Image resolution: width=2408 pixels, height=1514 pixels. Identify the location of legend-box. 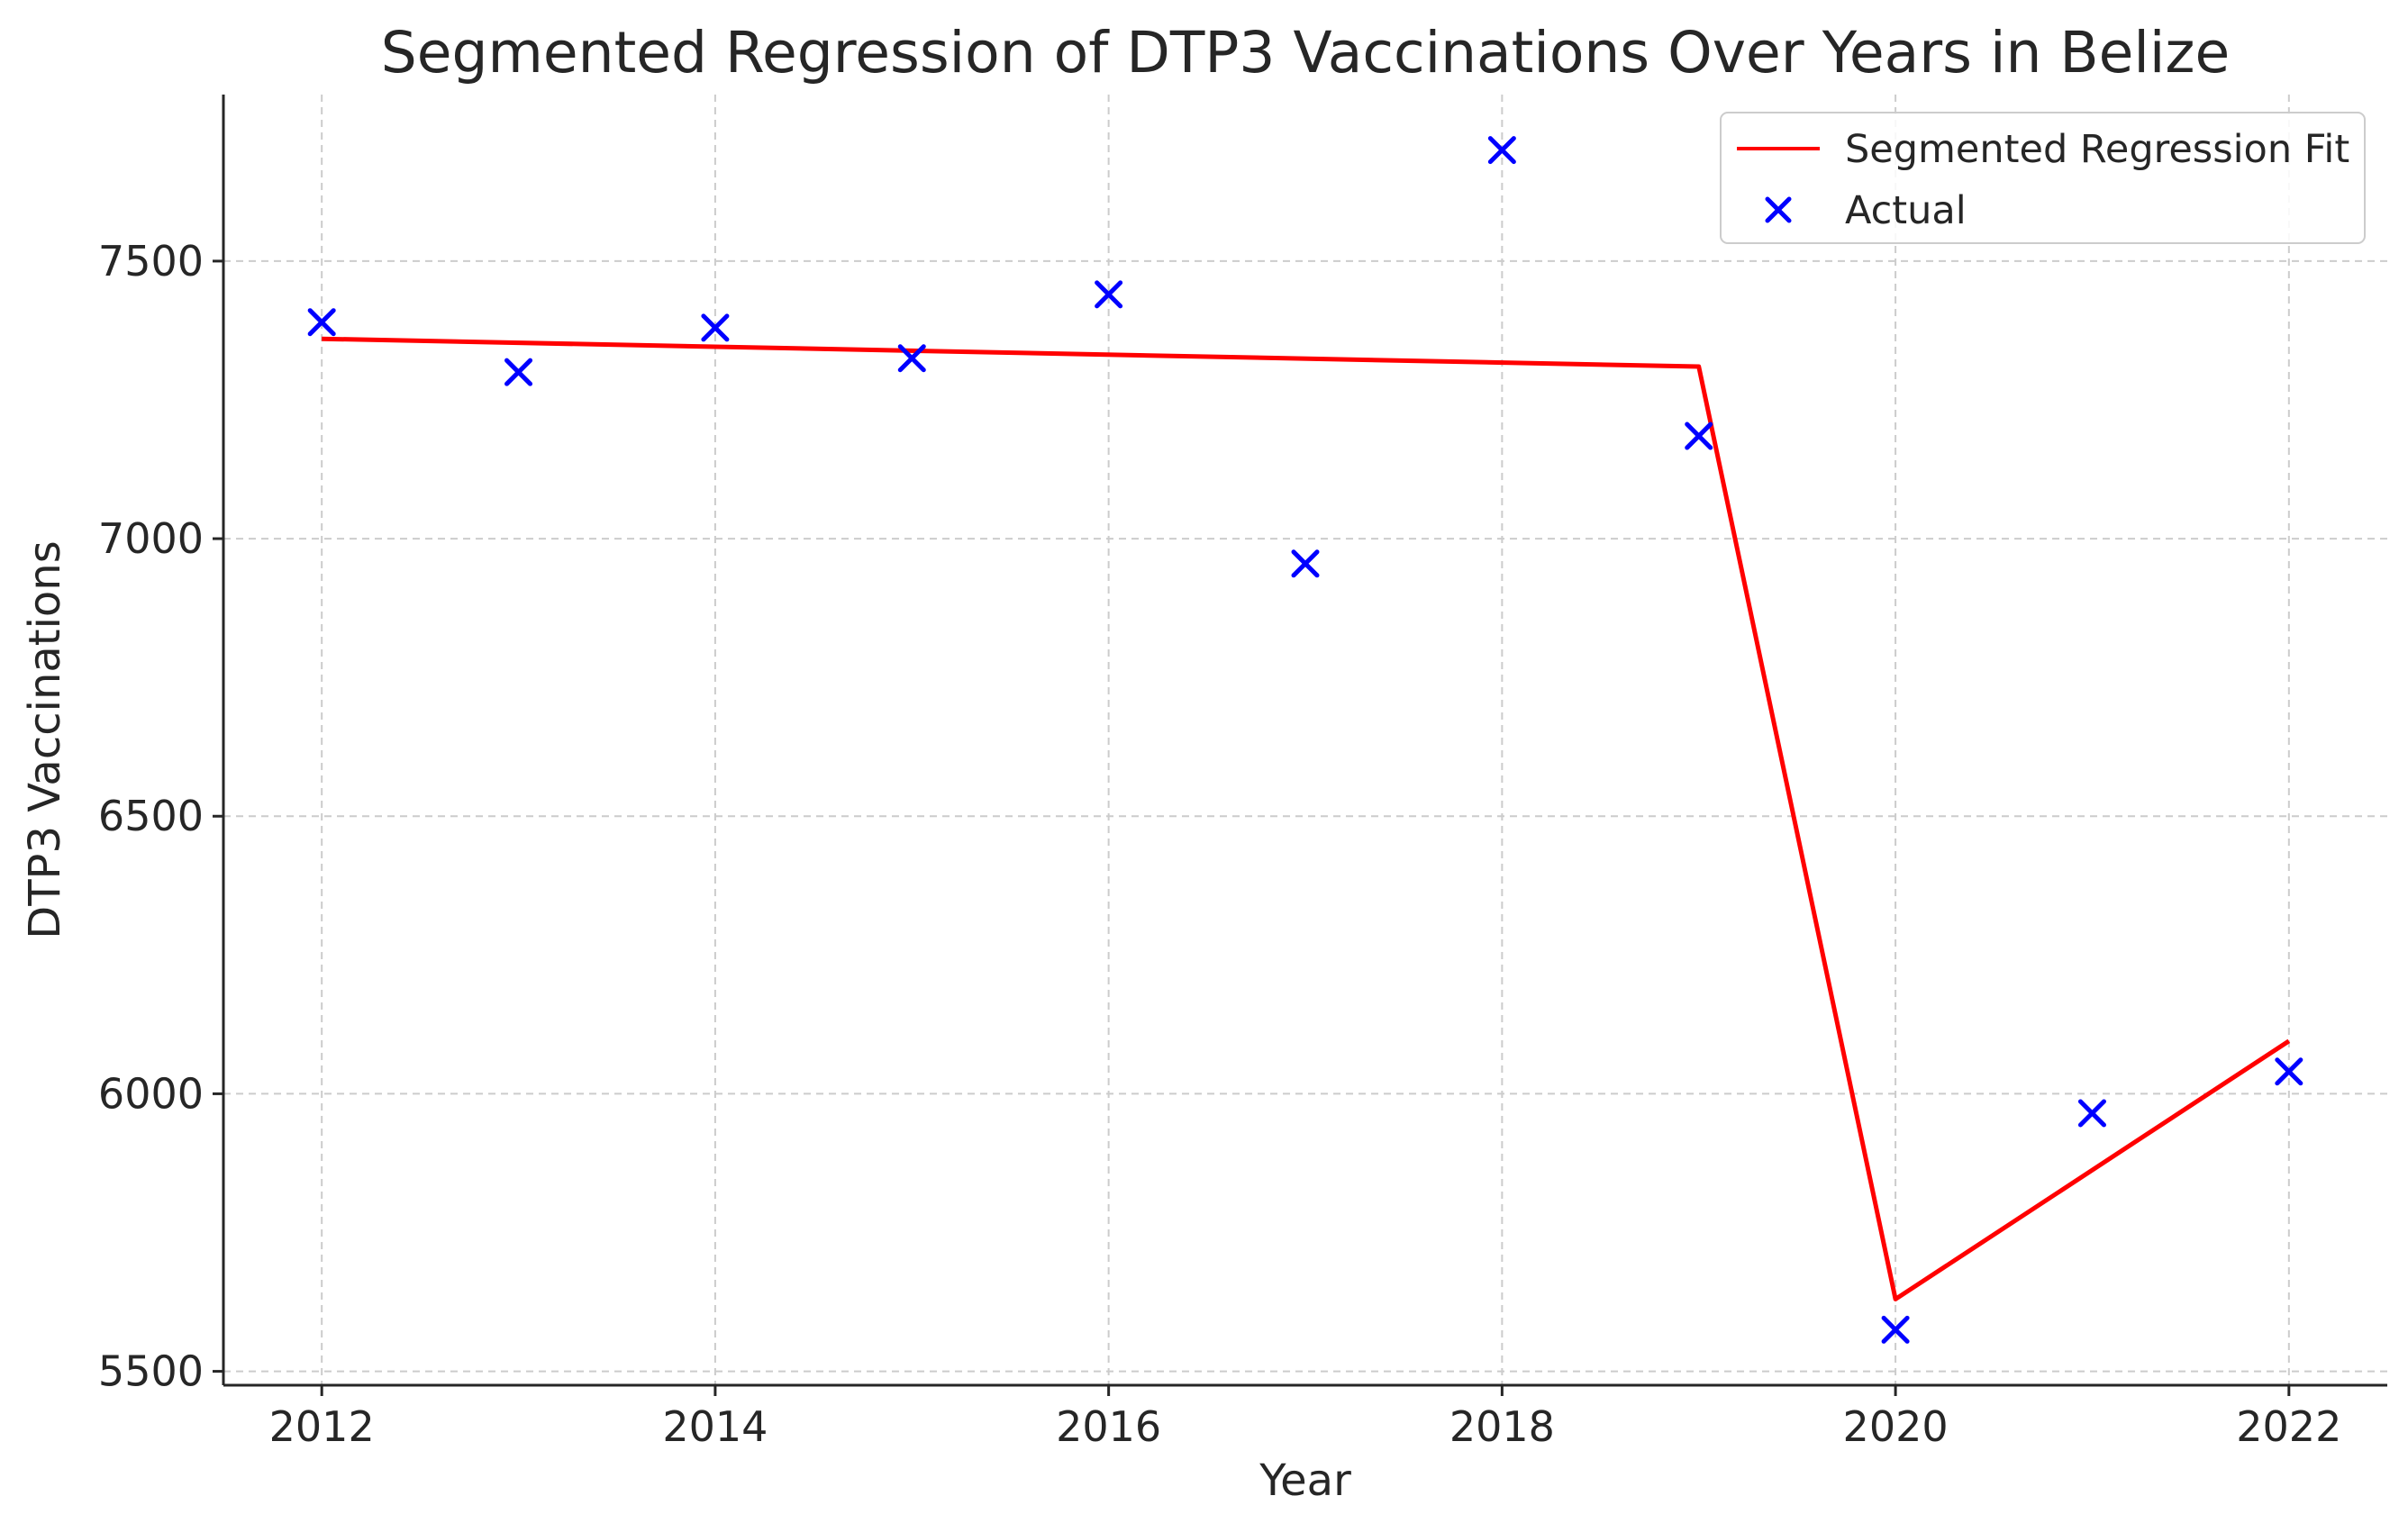
(2043, 178).